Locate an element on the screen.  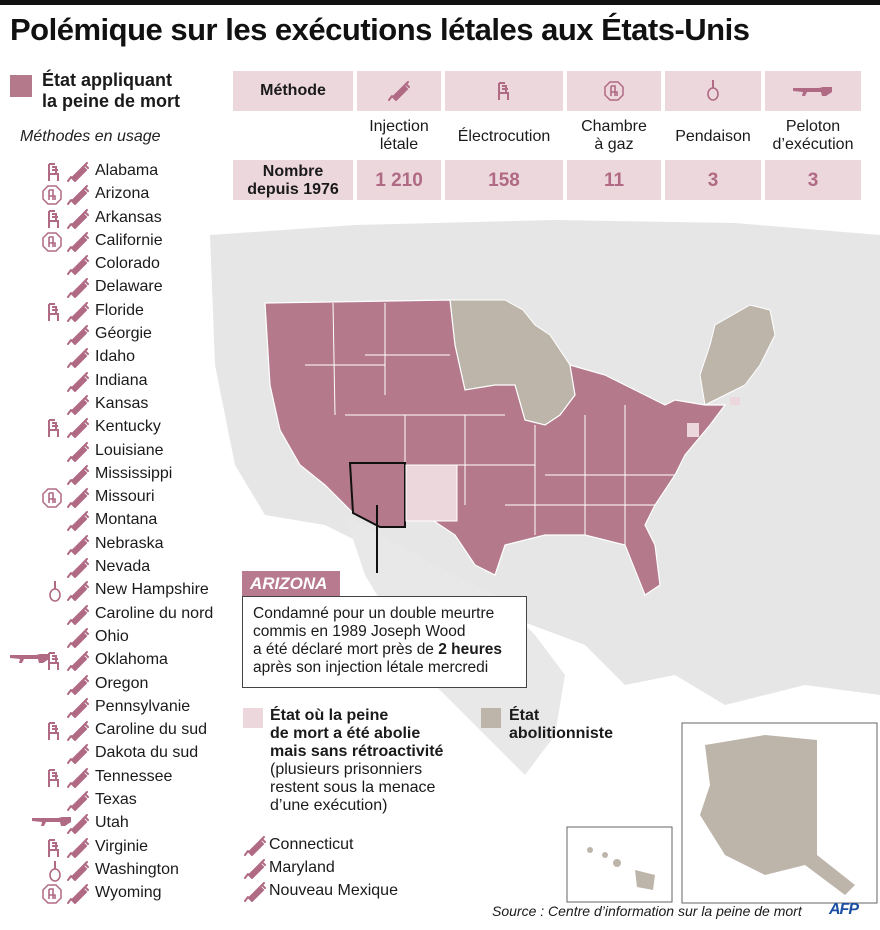
state-name: Utah is located at coordinates (112, 823).